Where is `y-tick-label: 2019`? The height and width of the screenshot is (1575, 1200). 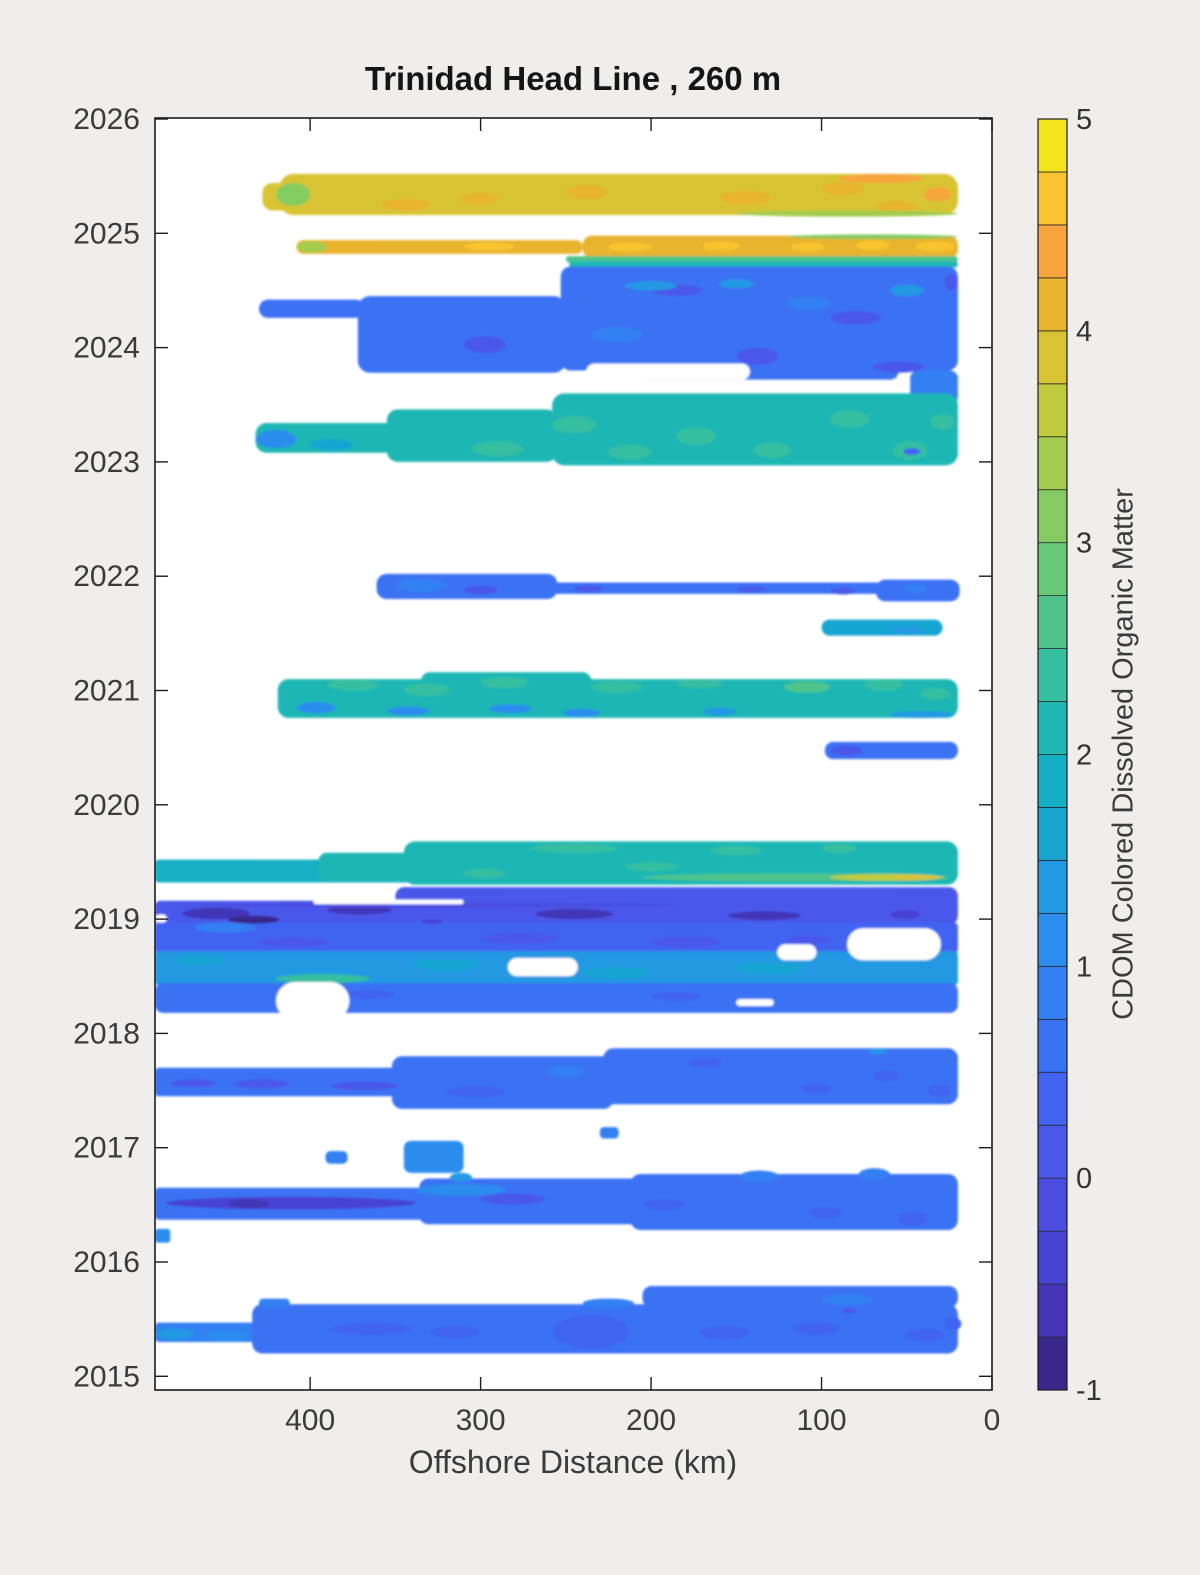 y-tick-label: 2019 is located at coordinates (106, 919).